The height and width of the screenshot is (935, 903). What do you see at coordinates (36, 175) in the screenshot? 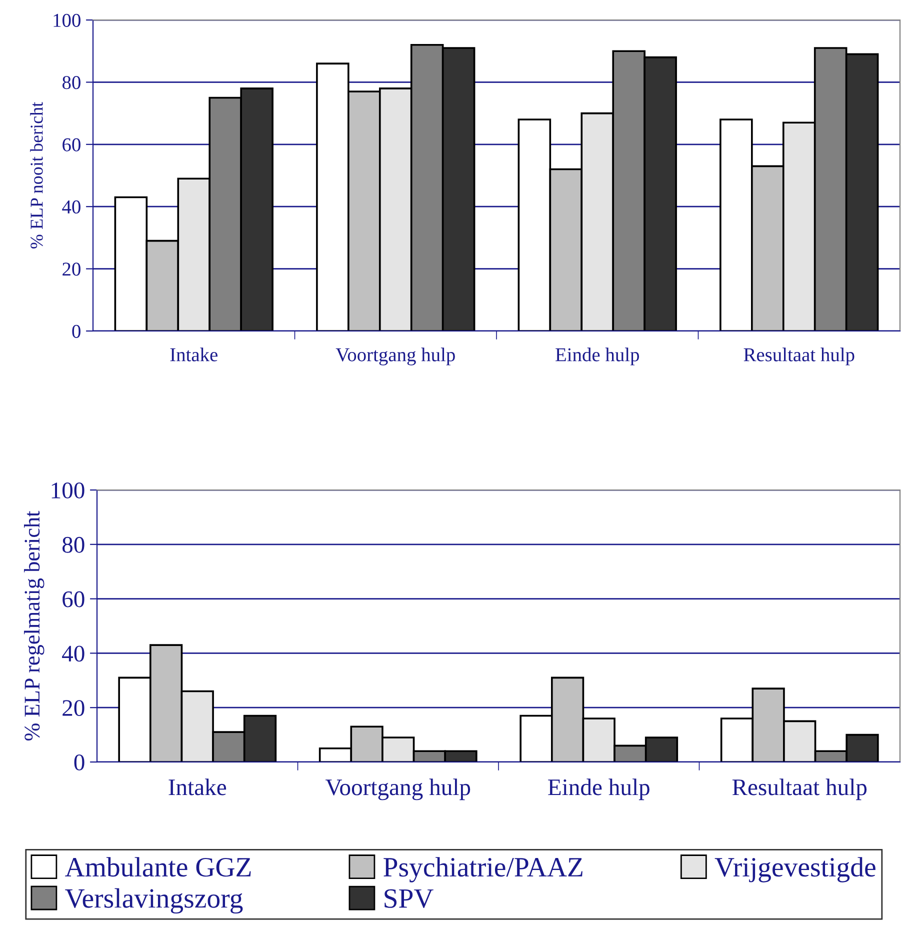
I see `y-axis-title: % ELP nooit bericht` at bounding box center [36, 175].